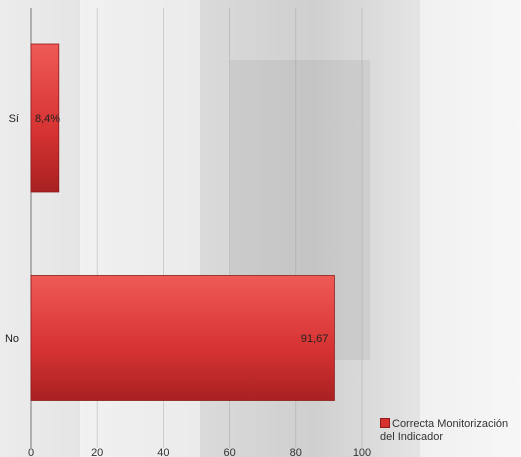  What do you see at coordinates (444, 430) in the screenshot?
I see `legend-label: Correcta Monitorización del Indicador` at bounding box center [444, 430].